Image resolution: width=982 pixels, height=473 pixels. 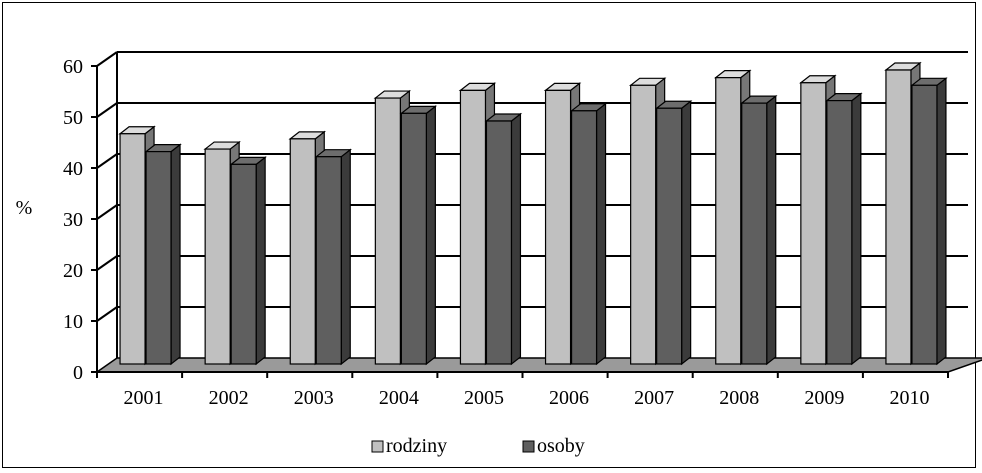 What do you see at coordinates (399, 398) in the screenshot?
I see `x-tick-label: 2004` at bounding box center [399, 398].